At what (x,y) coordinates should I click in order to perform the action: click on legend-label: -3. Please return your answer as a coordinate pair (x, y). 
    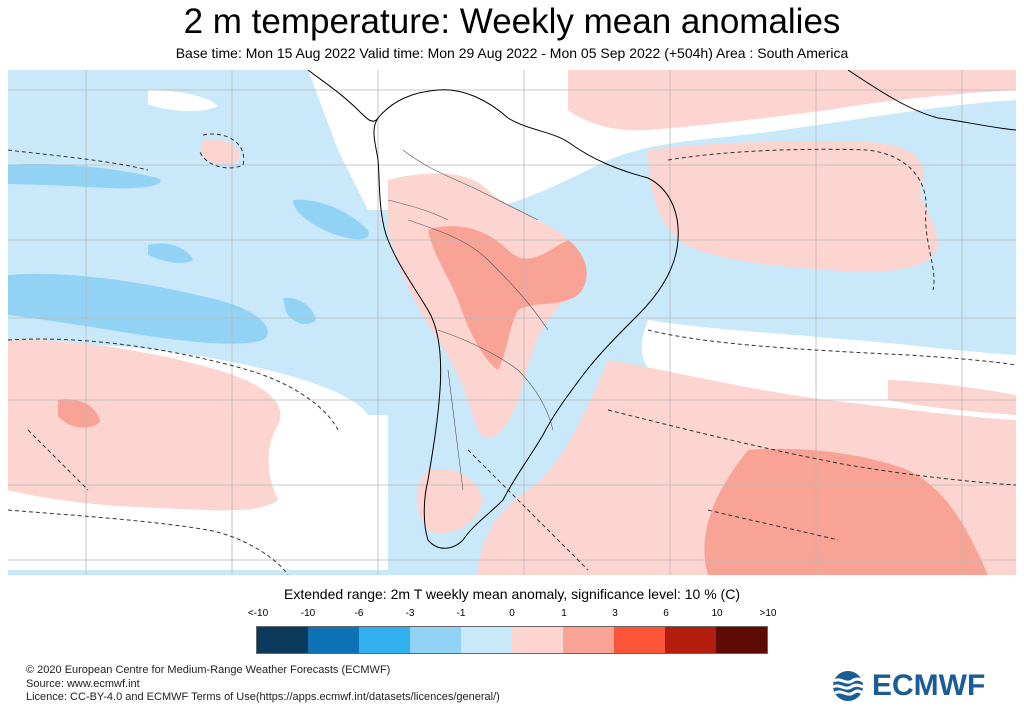
    Looking at the image, I should click on (410, 613).